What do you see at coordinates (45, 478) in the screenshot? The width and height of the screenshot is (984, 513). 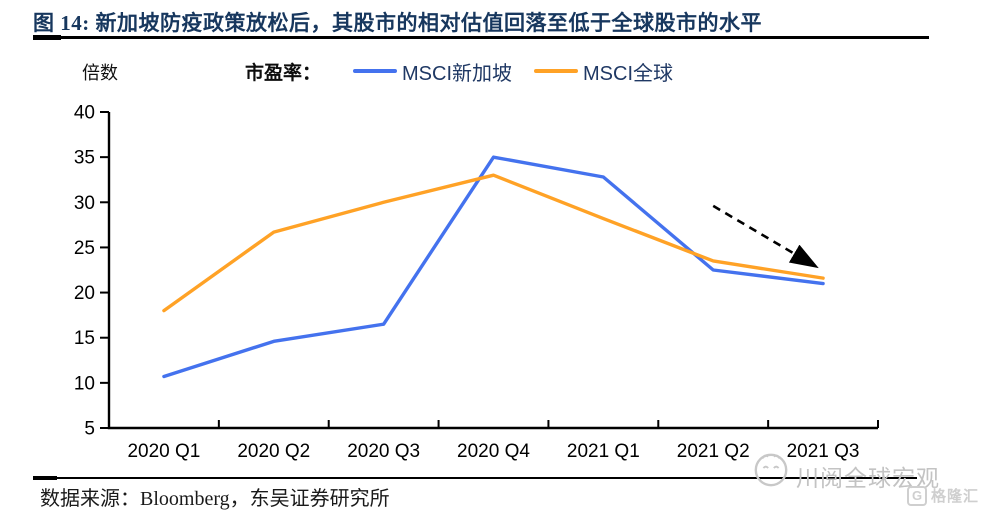 I see `footer-rule-cap` at bounding box center [45, 478].